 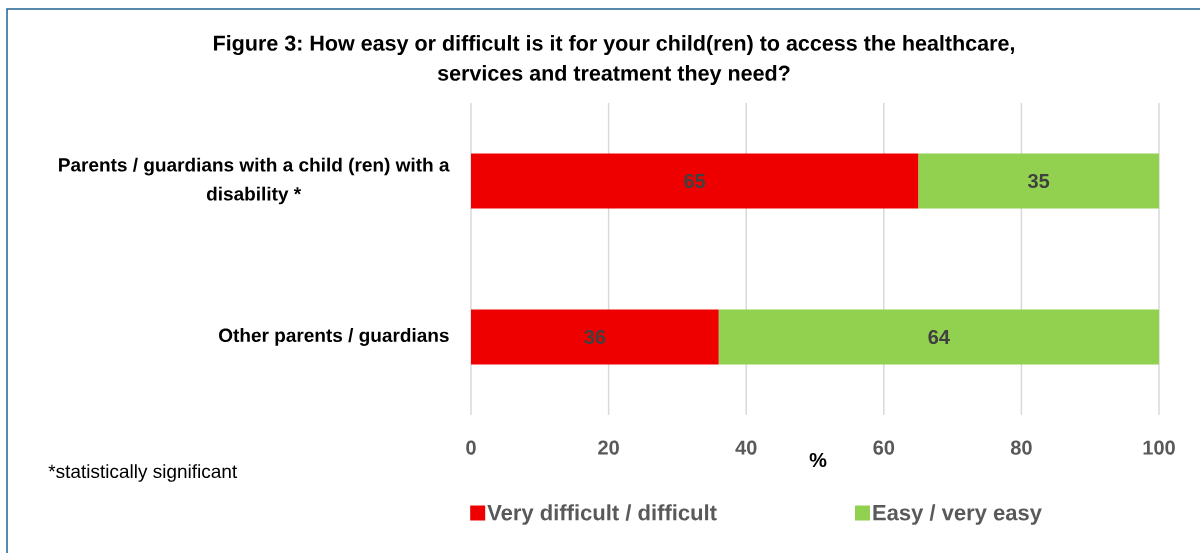 What do you see at coordinates (884, 447) in the screenshot?
I see `x-tick-label: 60` at bounding box center [884, 447].